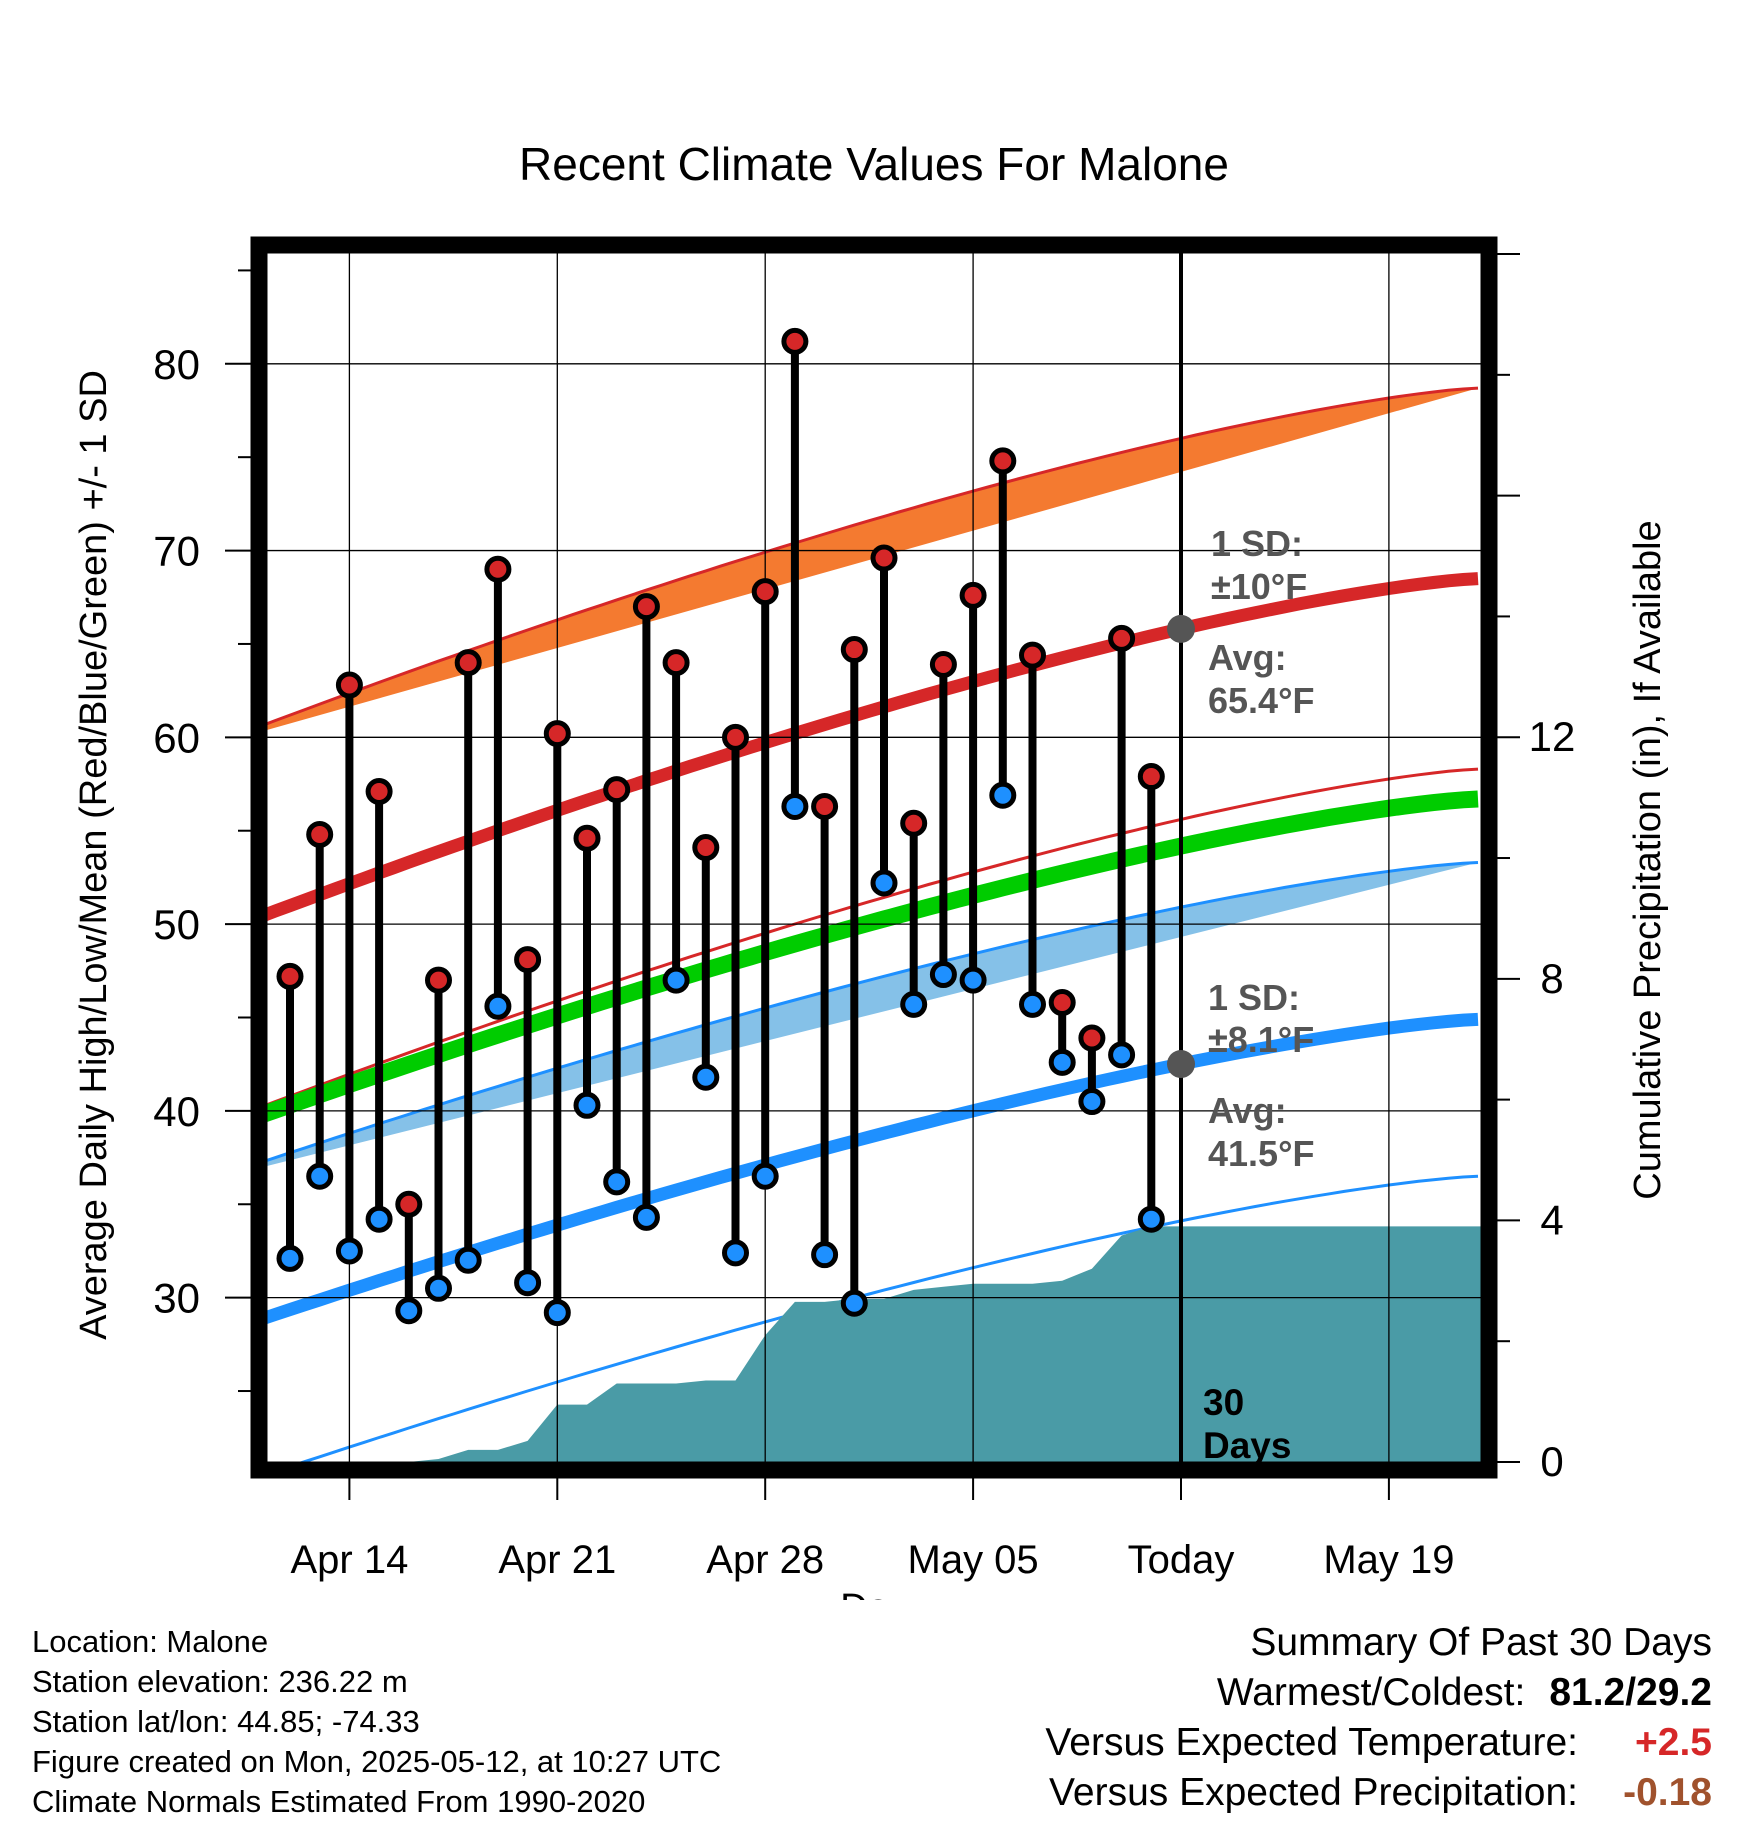 The height and width of the screenshot is (1828, 1748). I want to click on warm-cold-row: Warmest/Coldest: 81.2/29.2, so click(1378, 1693).